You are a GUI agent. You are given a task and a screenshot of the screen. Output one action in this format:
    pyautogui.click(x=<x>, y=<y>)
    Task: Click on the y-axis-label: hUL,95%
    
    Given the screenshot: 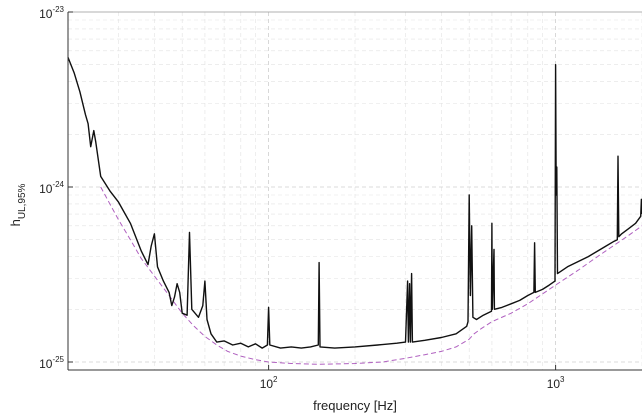 What is the action you would take?
    pyautogui.click(x=18, y=204)
    